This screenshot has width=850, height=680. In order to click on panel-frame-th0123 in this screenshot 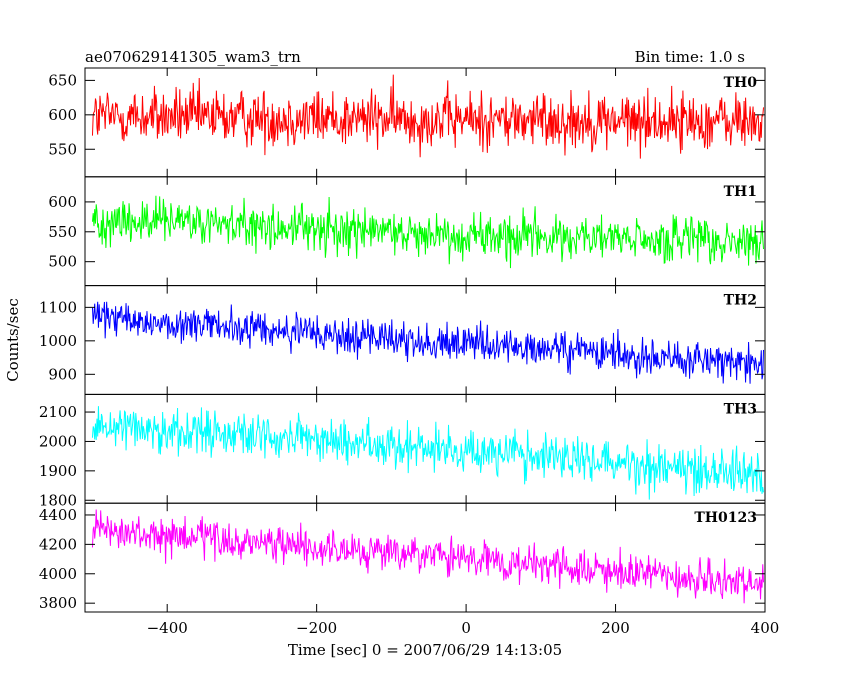, I will do `click(425, 557)`.